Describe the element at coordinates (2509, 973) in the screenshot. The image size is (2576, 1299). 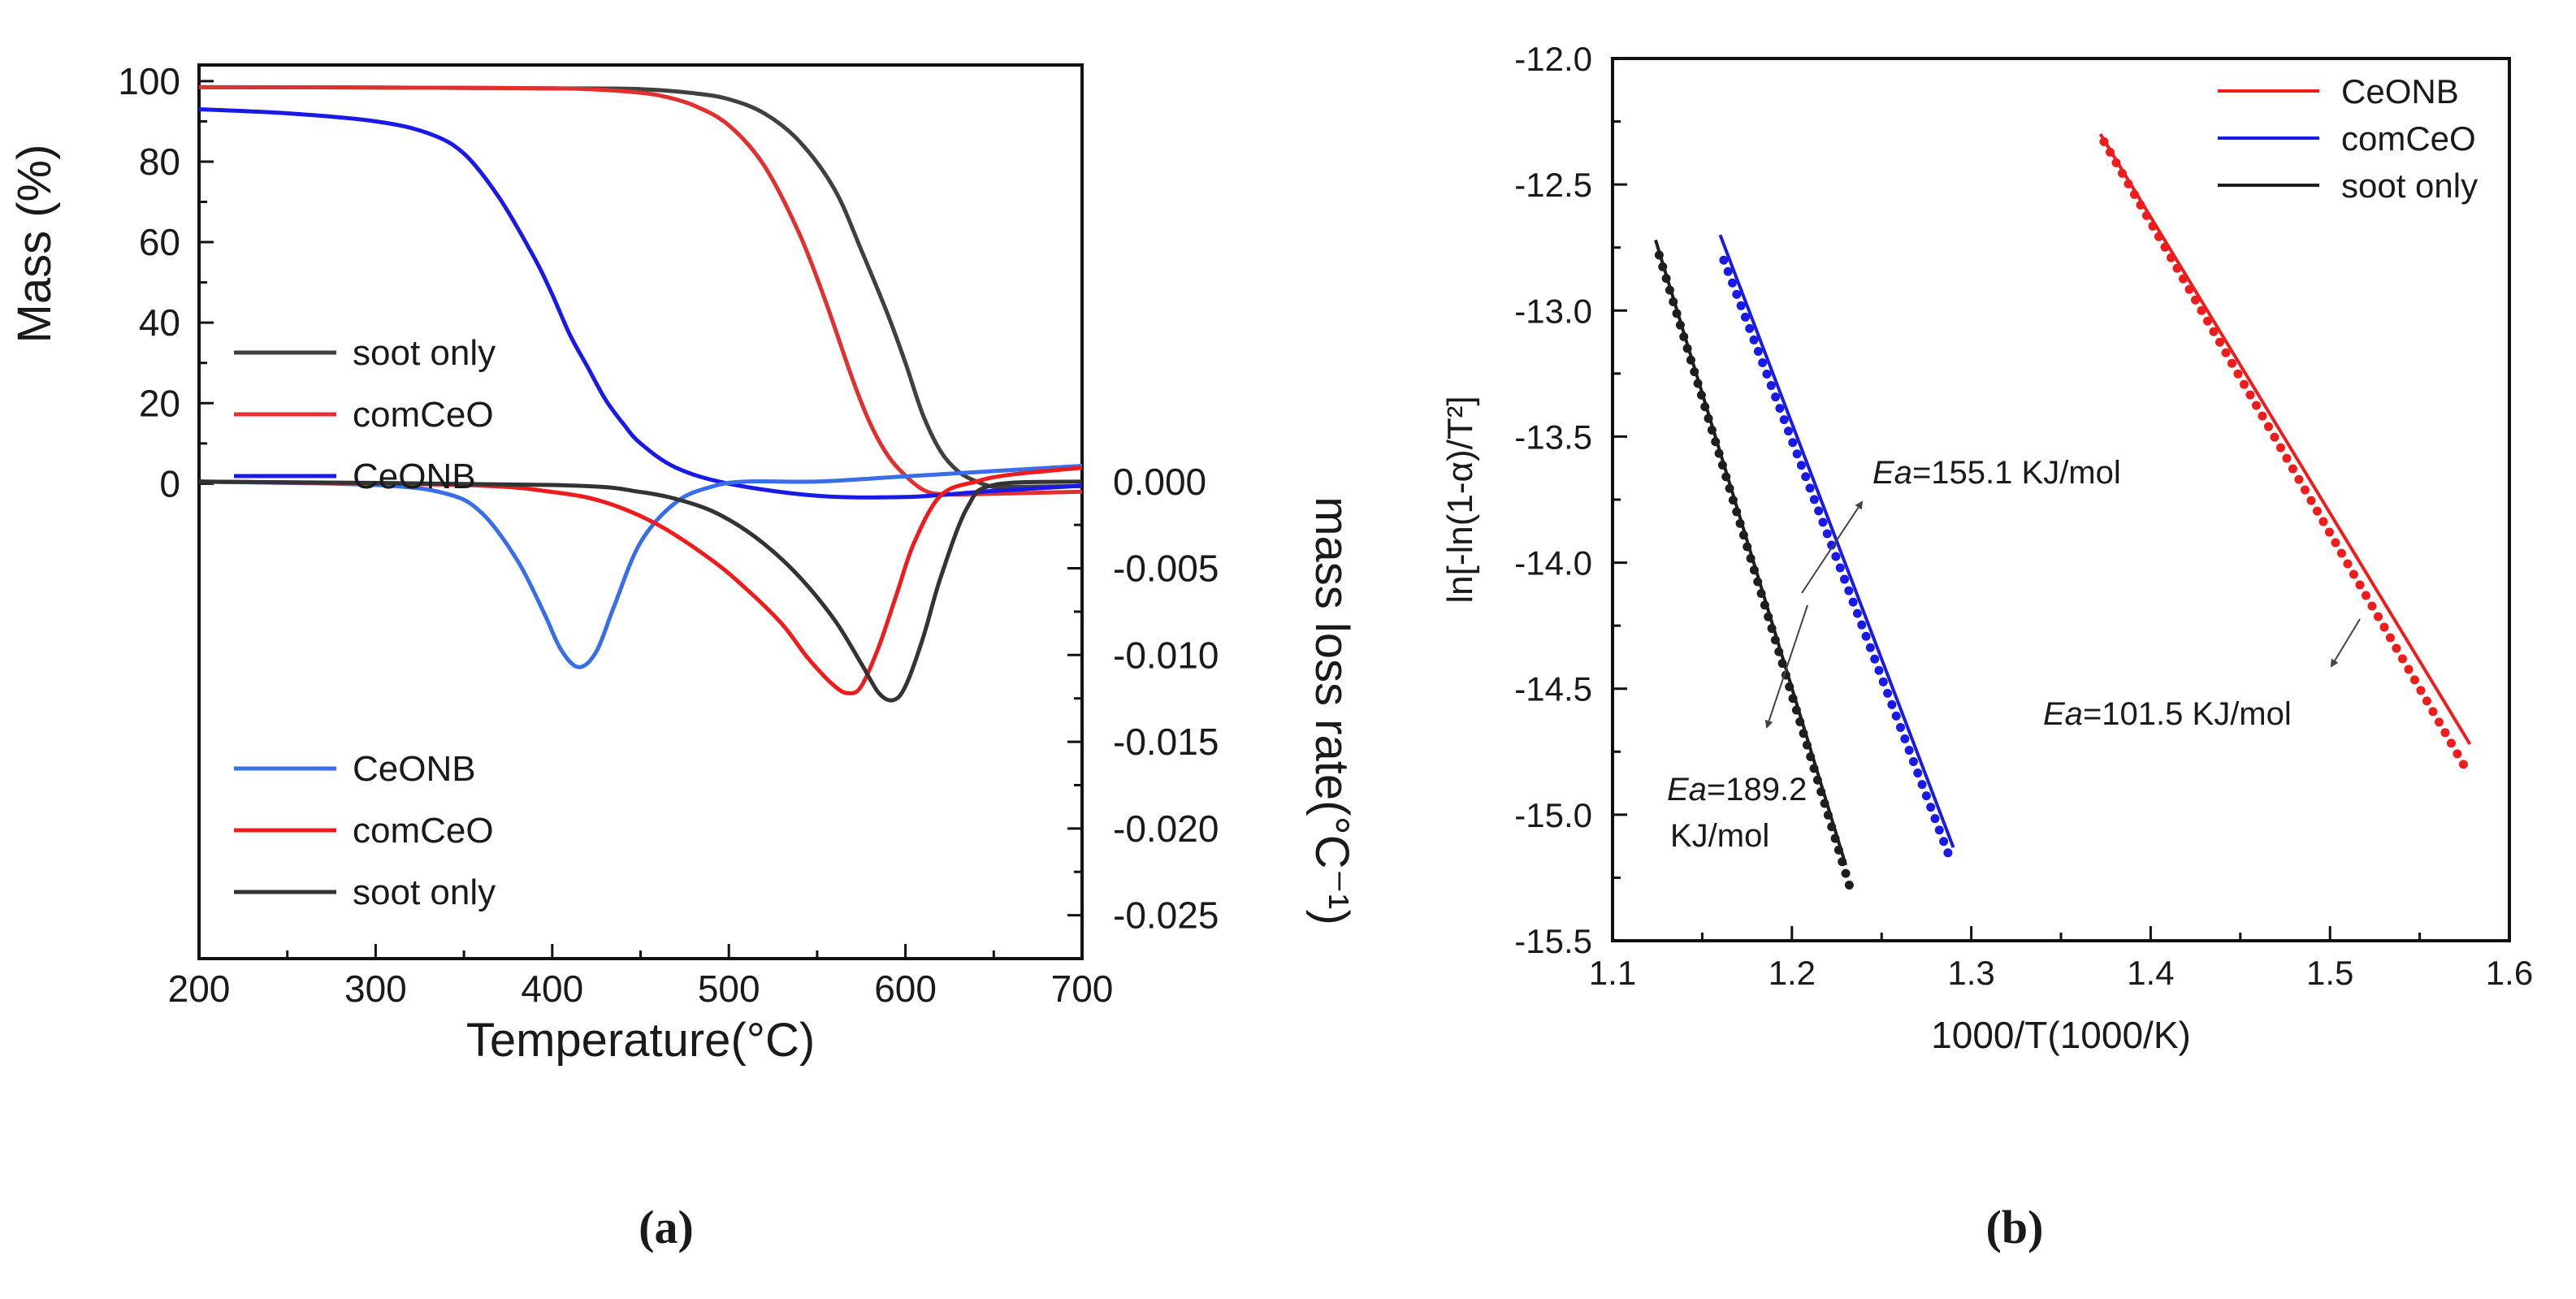
I see `x-tick-label-b: 1.6` at that location.